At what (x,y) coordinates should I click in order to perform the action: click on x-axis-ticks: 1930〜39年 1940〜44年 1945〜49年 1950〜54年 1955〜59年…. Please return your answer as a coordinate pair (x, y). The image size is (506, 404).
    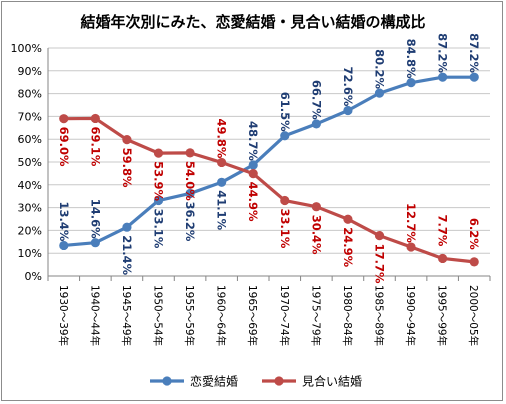
    Looking at the image, I should click on (268, 315).